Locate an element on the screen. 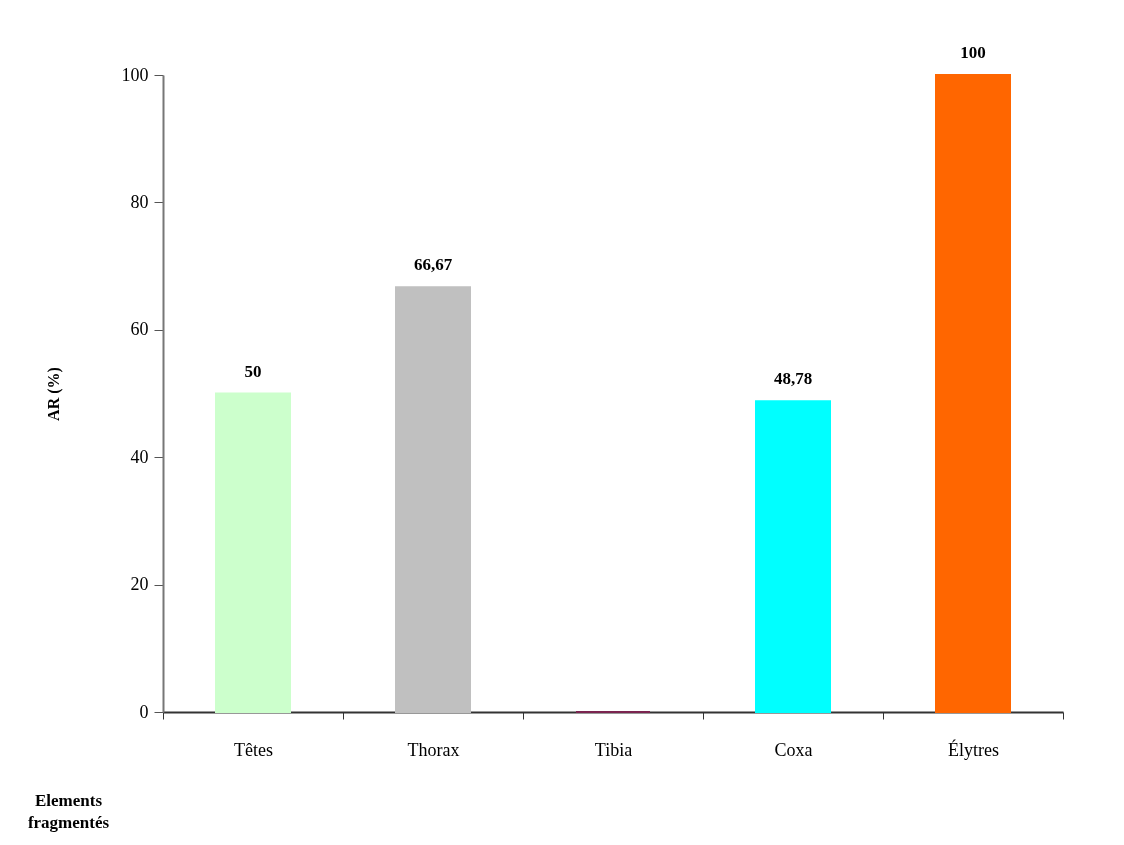 The width and height of the screenshot is (1124, 845). data-label: 48,78 is located at coordinates (793, 379).